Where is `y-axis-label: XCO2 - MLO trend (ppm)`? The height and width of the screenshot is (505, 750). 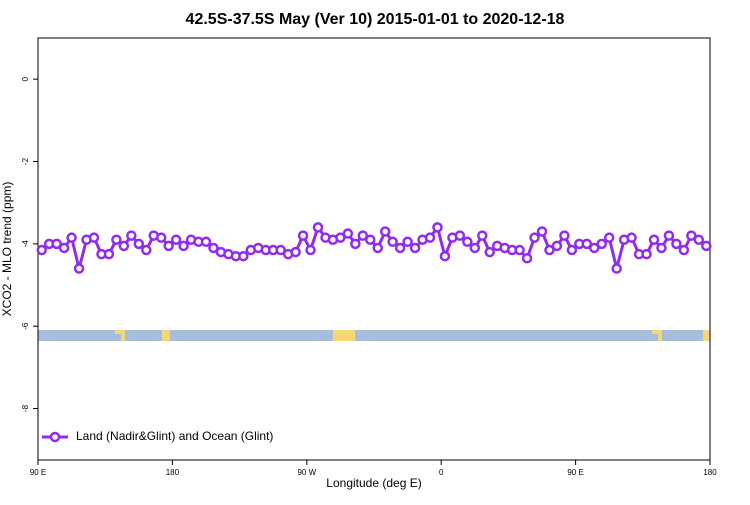
y-axis-label: XCO2 - MLO trend (ppm) is located at coordinates (7, 249).